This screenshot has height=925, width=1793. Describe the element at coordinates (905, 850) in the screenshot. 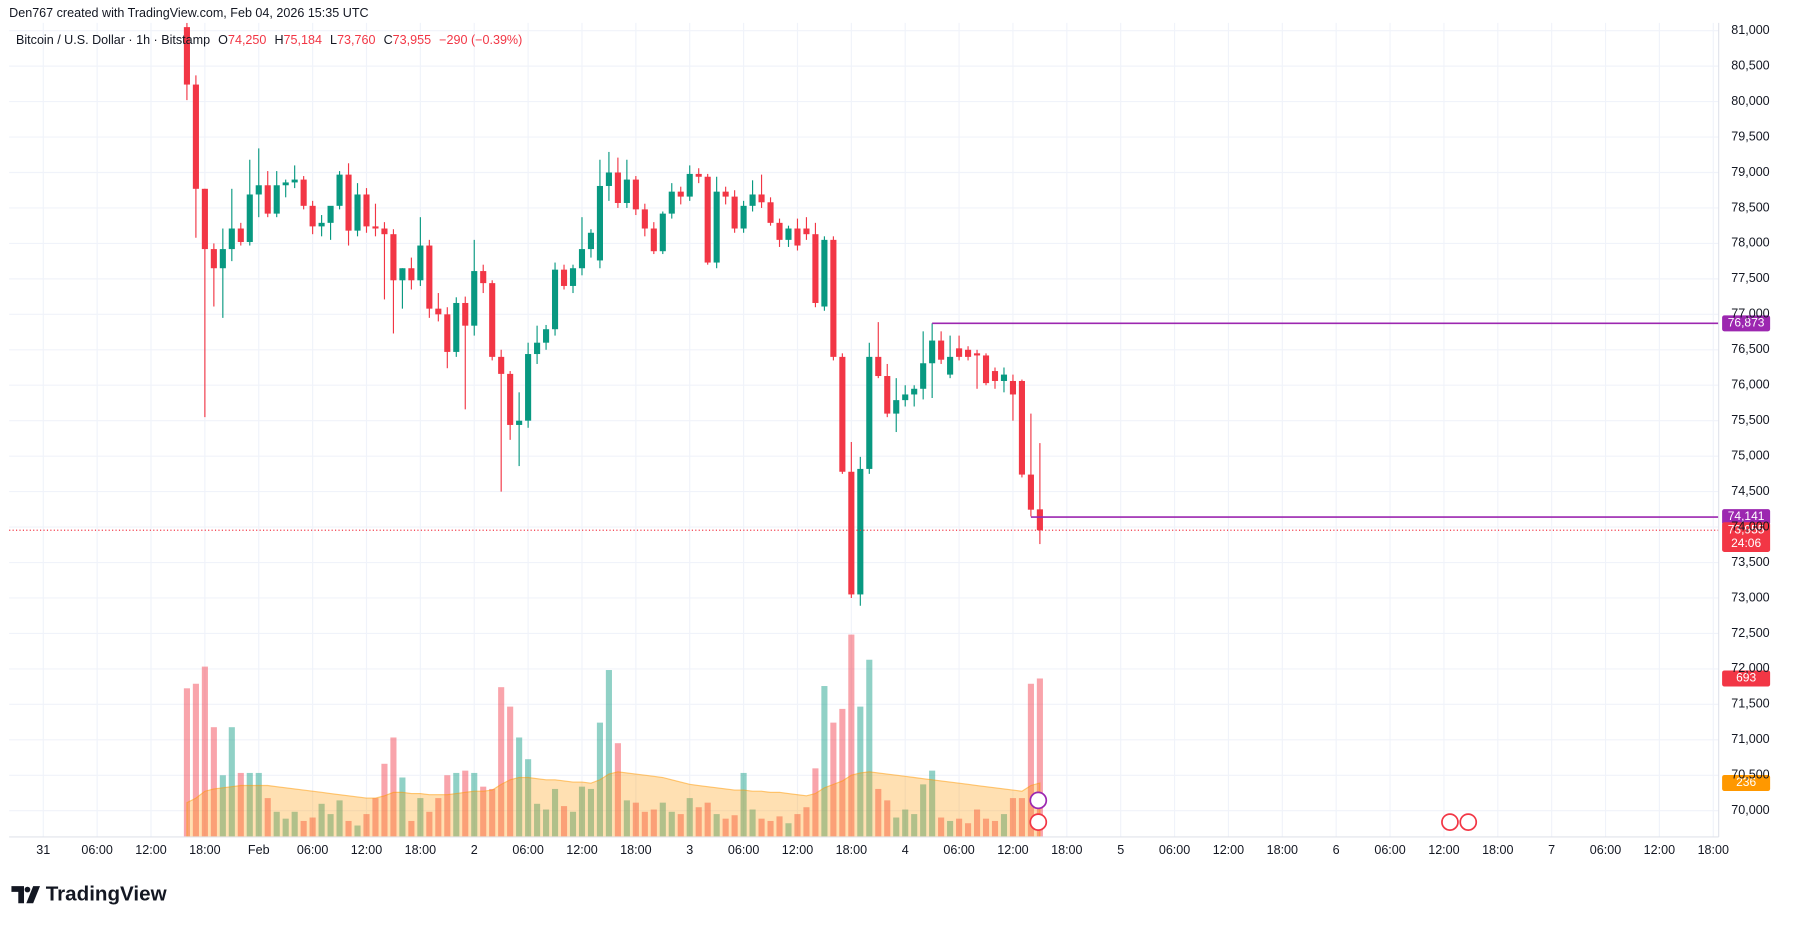

I see `x-tick-label: 4` at that location.